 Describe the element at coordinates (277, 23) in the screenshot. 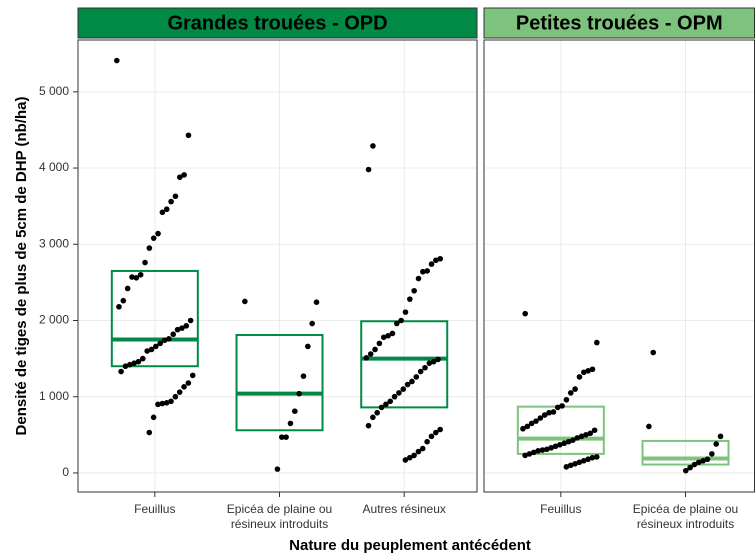

I see `strip` at that location.